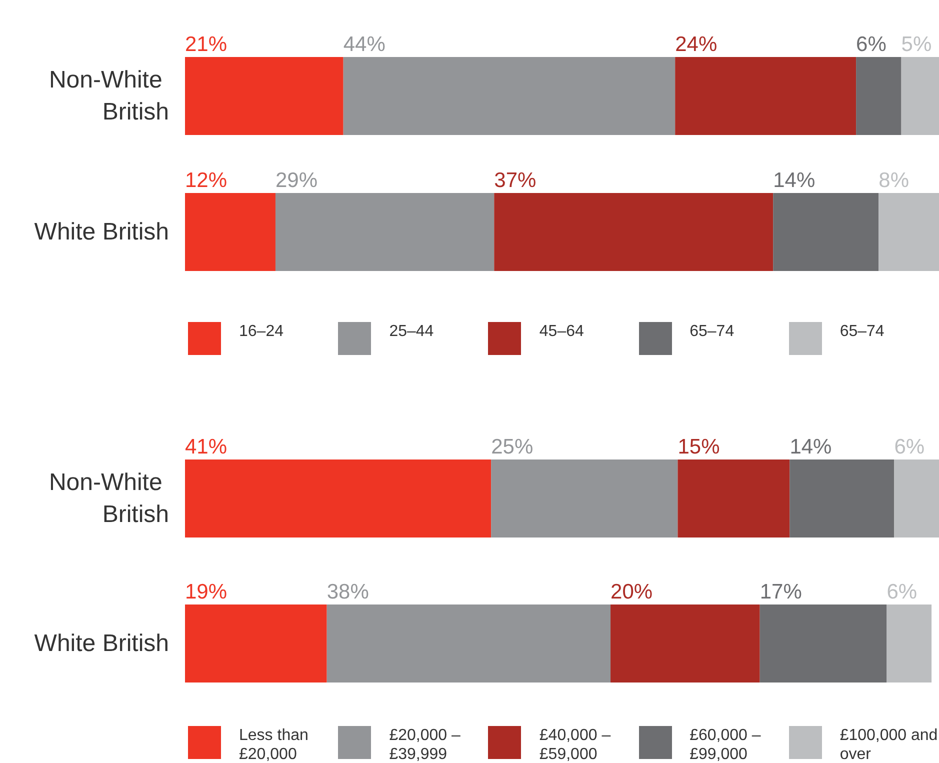  What do you see at coordinates (274, 744) in the screenshot?
I see `legend-label: Less than £20,000` at bounding box center [274, 744].